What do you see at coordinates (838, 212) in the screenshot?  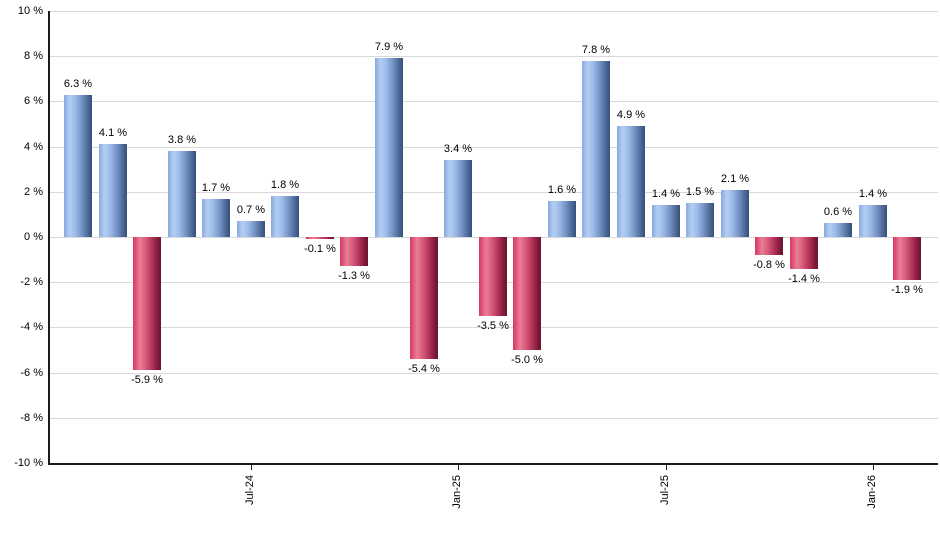 I see `bar-value-label: 0.6 %` at bounding box center [838, 212].